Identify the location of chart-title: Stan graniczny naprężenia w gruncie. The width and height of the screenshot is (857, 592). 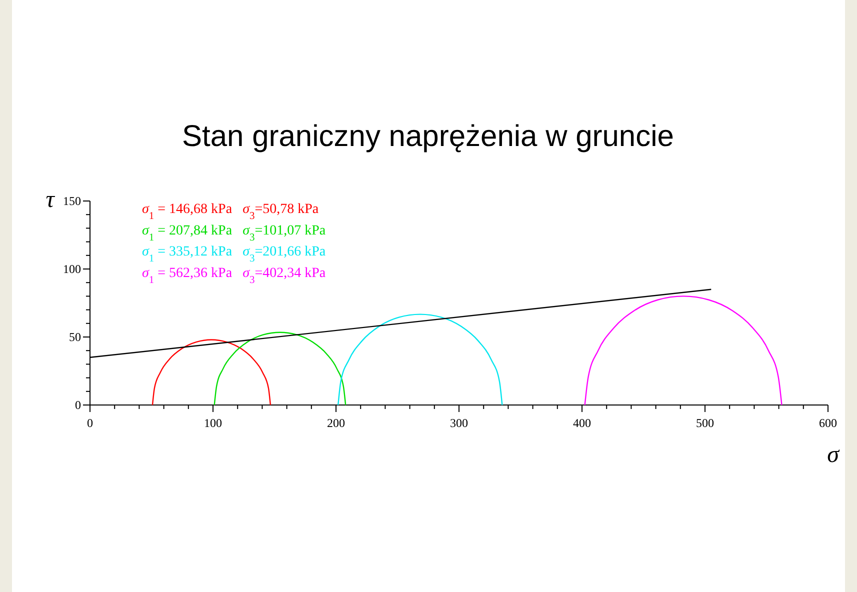
(428, 136).